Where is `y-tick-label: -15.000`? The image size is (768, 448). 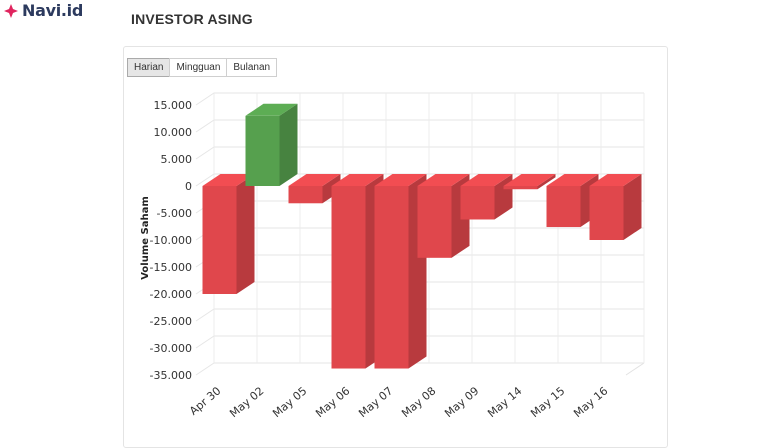 y-tick-label: -15.000 is located at coordinates (171, 267).